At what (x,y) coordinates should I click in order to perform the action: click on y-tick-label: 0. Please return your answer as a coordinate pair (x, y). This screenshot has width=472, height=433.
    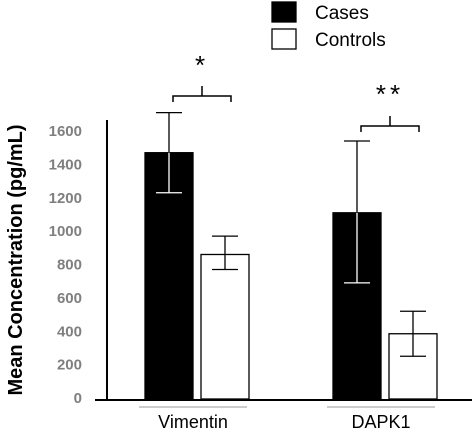
    Looking at the image, I should click on (78, 398).